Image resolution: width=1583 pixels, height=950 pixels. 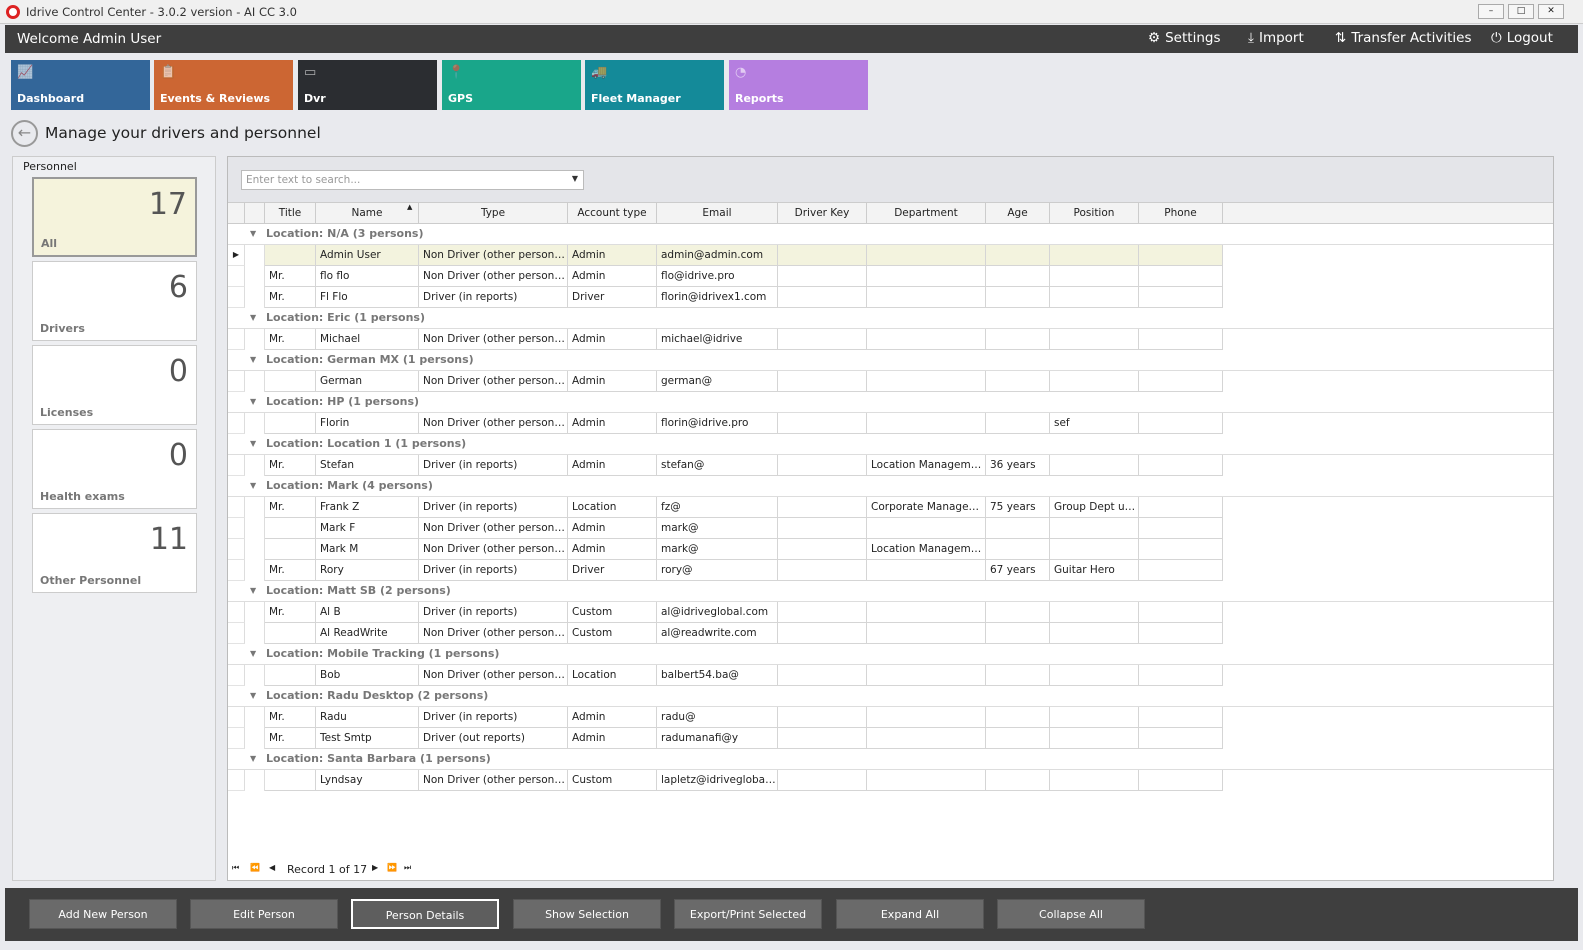 What do you see at coordinates (717, 339) in the screenshot?
I see `cell-email: michael@idrive` at bounding box center [717, 339].